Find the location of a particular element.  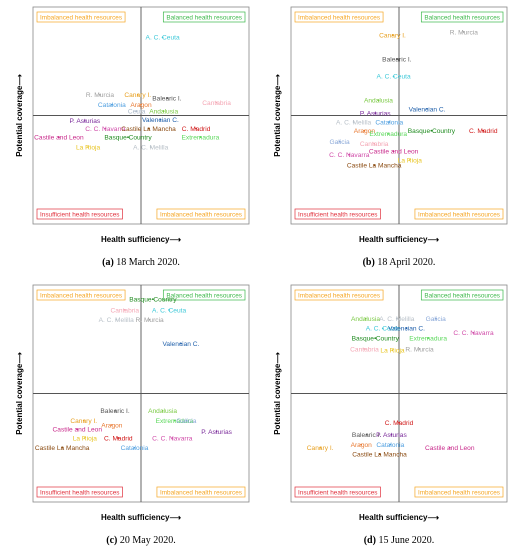

point-label: Extremadura is located at coordinates (201, 138).